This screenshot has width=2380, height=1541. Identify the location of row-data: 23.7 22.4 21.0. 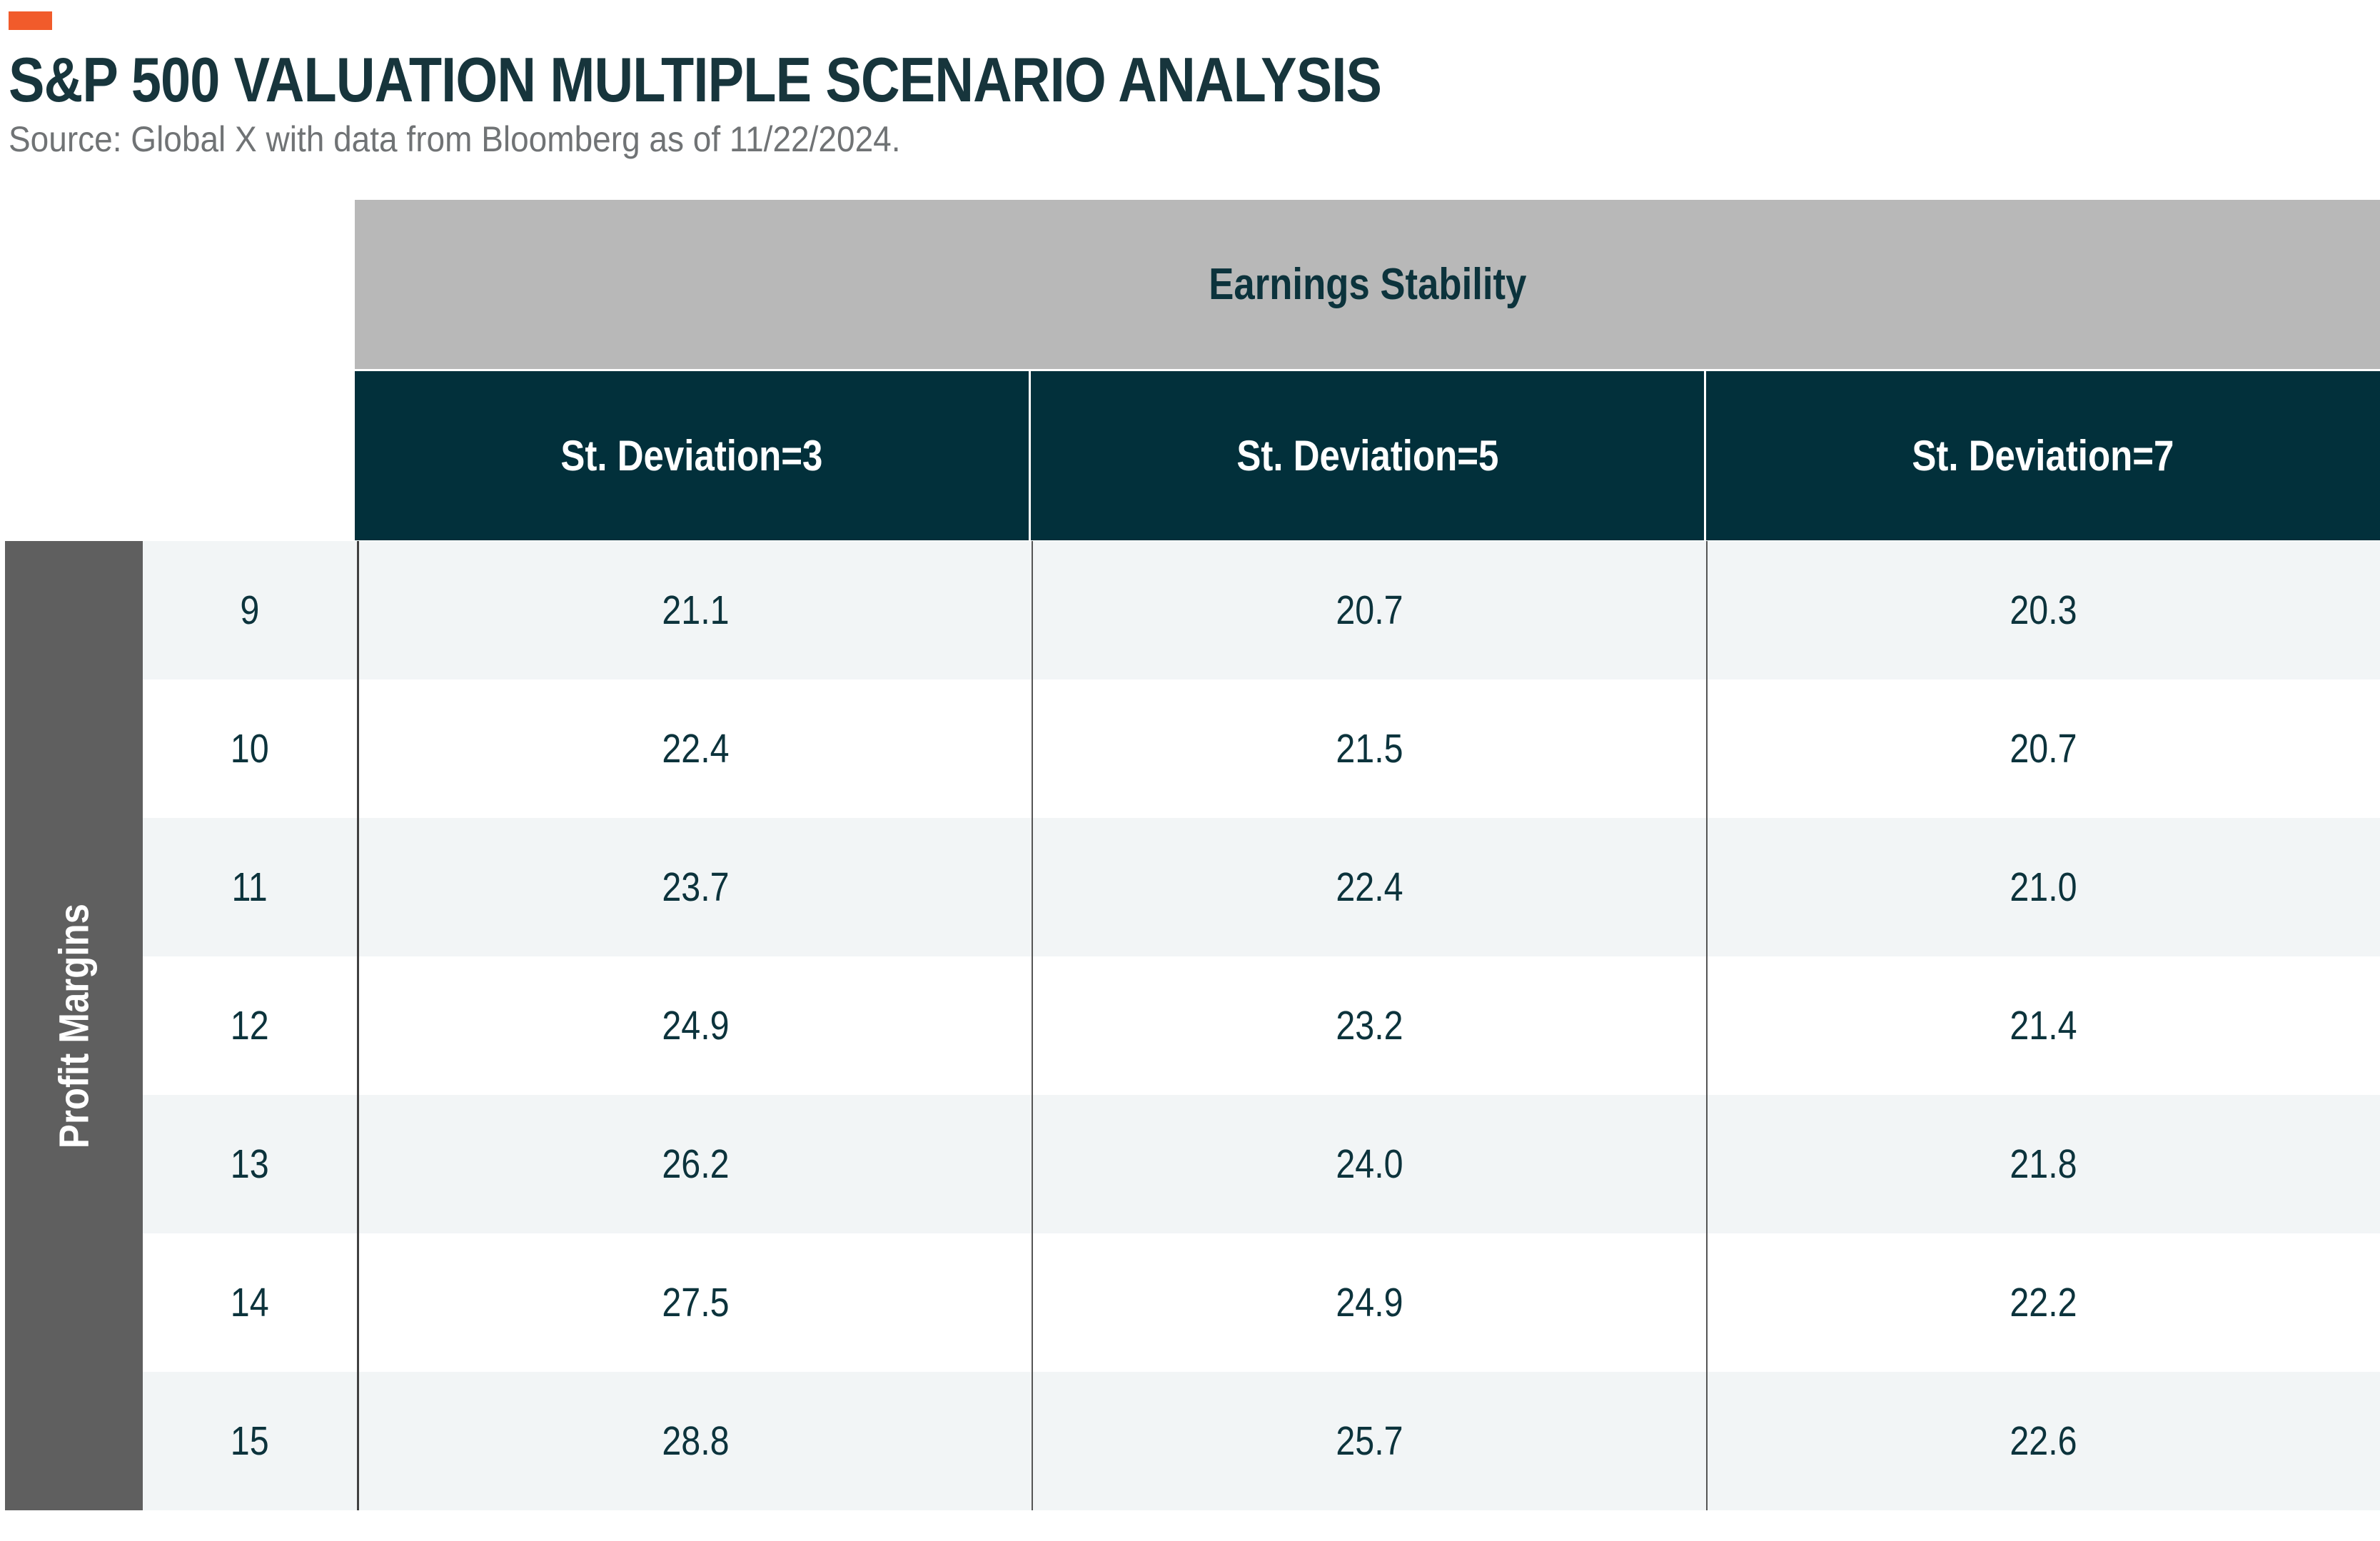
(1368, 887).